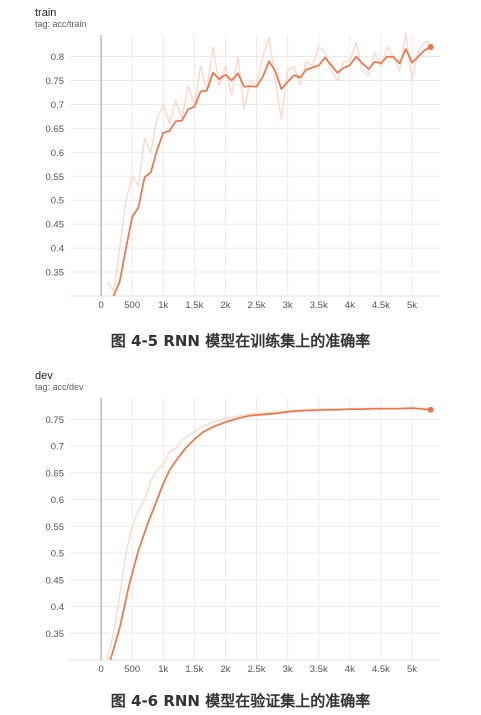 This screenshot has width=481, height=715. I want to click on chart-title: dev, so click(44, 376).